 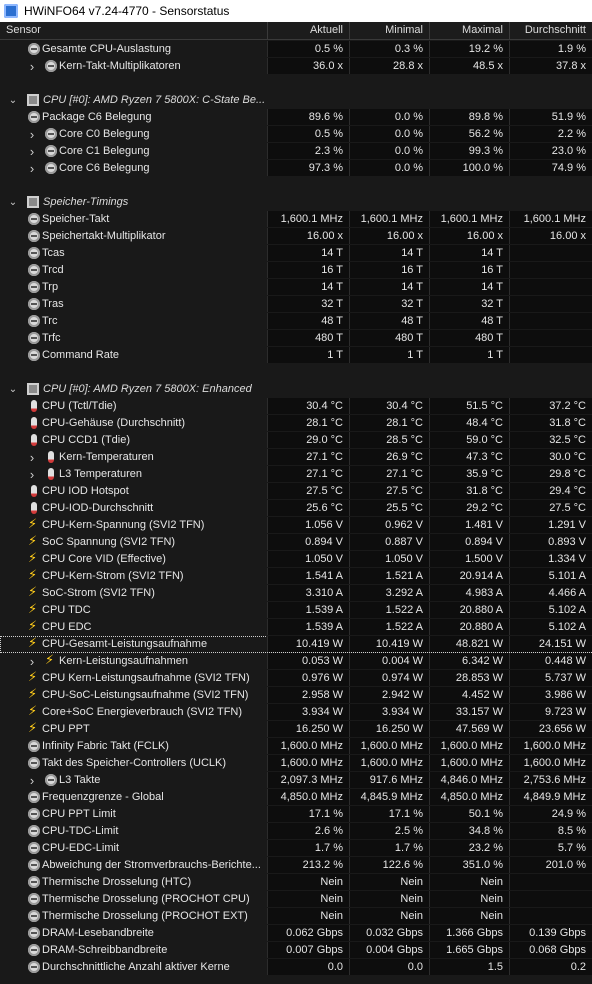 What do you see at coordinates (296, 610) in the screenshot?
I see `sensor-row: ⚡ CPU TDC 1.539 A 1.522 A 20.880 A 5.102 A` at bounding box center [296, 610].